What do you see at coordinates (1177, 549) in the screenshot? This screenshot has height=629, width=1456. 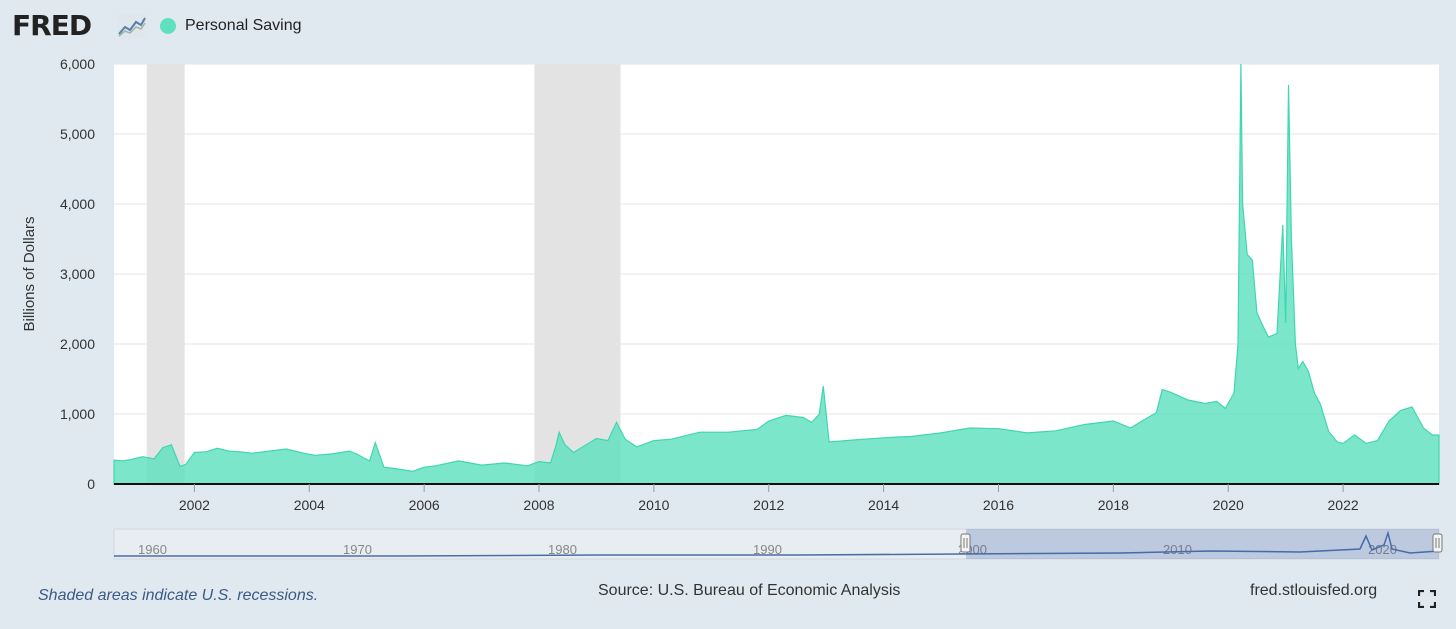 I see `navigator-year-2010: 2010` at bounding box center [1177, 549].